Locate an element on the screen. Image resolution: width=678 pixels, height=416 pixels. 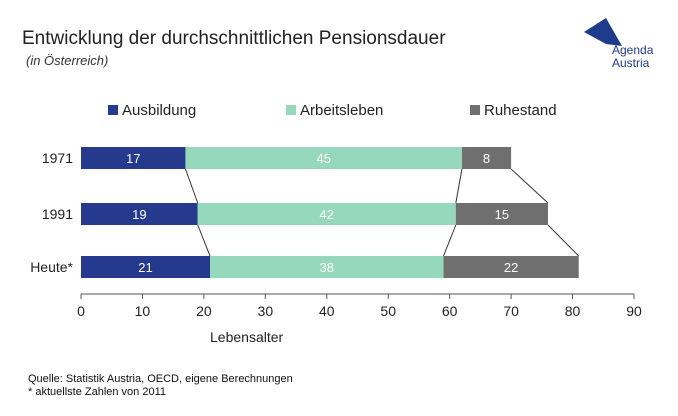
category-label-2: Heute* is located at coordinates (51, 267).